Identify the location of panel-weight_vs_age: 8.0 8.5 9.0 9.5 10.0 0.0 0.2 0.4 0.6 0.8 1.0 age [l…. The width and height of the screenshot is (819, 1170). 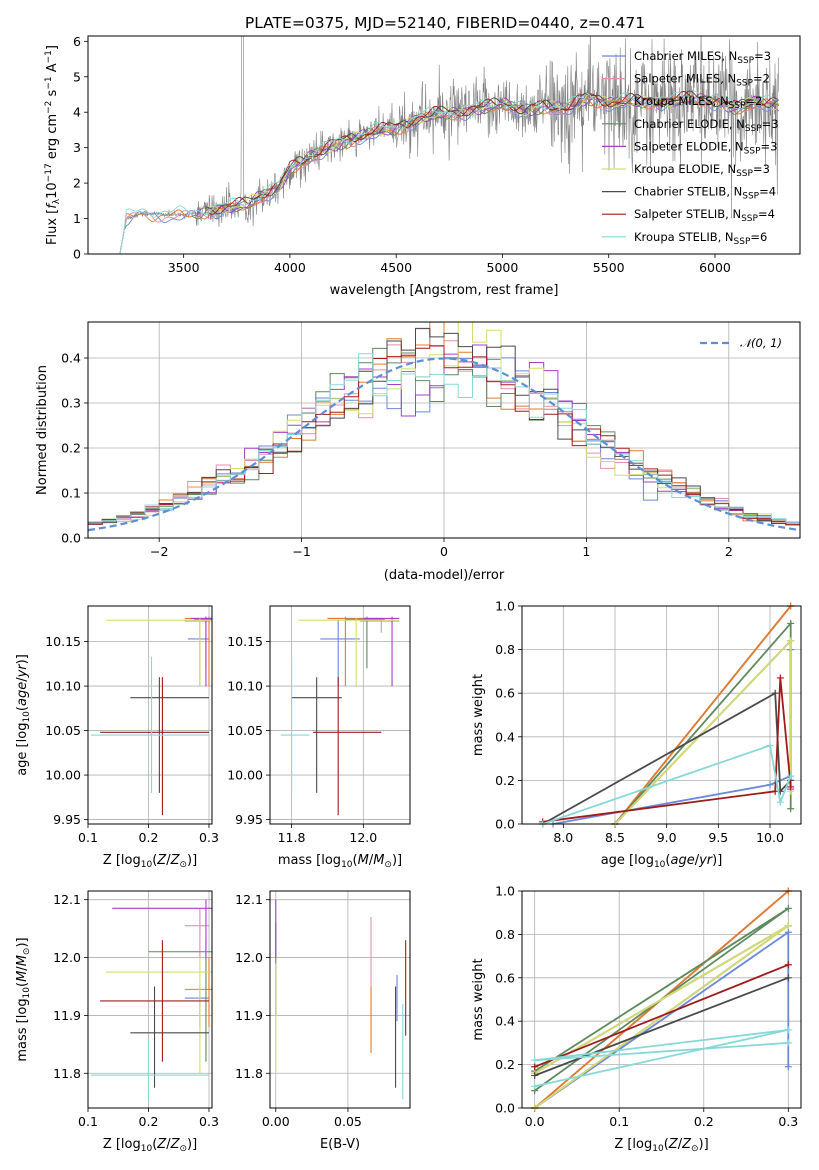
(636, 734).